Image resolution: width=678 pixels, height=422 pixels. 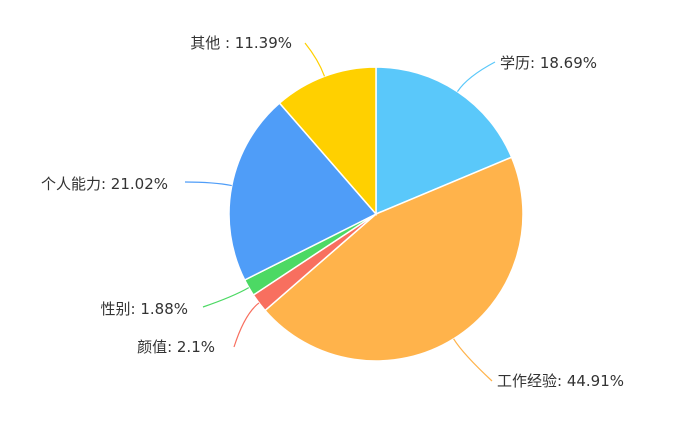 What do you see at coordinates (548, 63) in the screenshot?
I see `slice-label-0: 学历: 18.69%` at bounding box center [548, 63].